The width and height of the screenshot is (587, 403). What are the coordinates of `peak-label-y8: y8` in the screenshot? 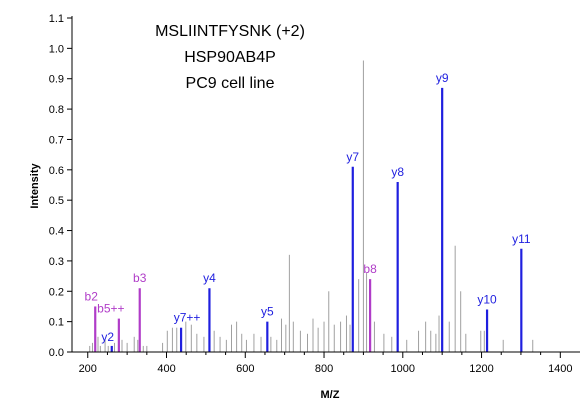 It's located at (397, 172).